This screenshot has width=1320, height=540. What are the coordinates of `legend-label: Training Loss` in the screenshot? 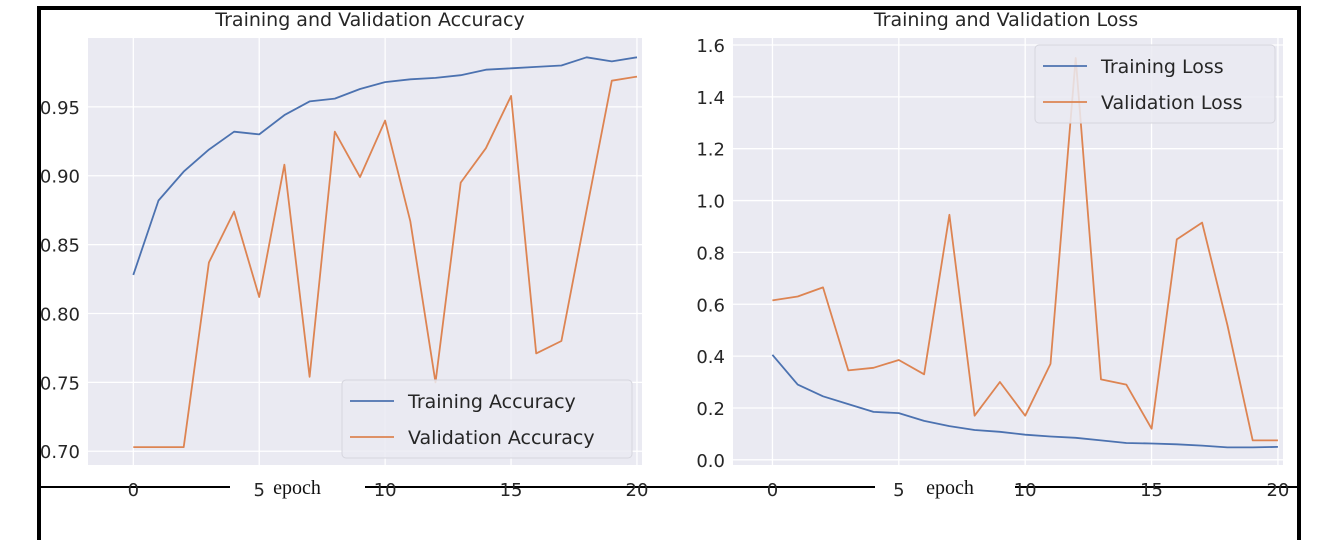 It's located at (1162, 67).